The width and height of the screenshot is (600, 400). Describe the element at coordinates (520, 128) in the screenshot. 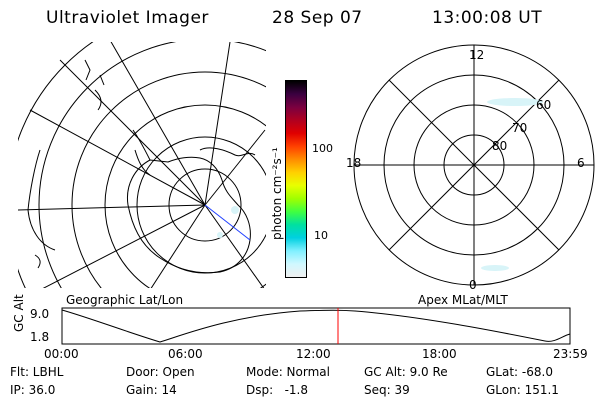

I see `mlat-label-70: 70` at that location.